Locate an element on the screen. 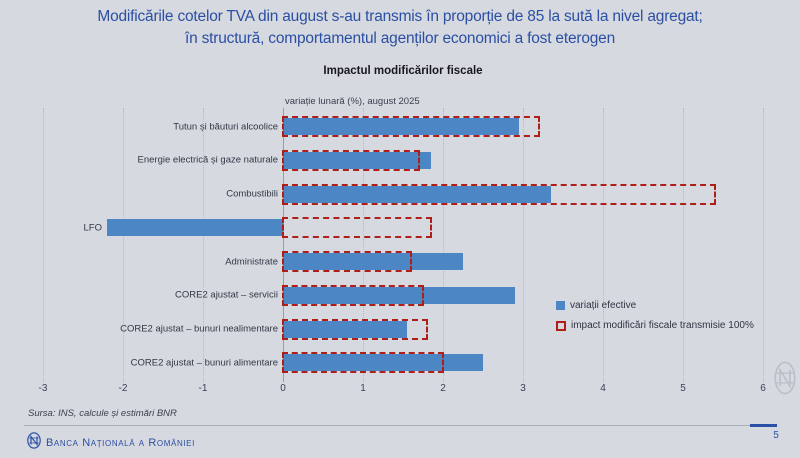  x-tick-label: -3 is located at coordinates (43, 388).